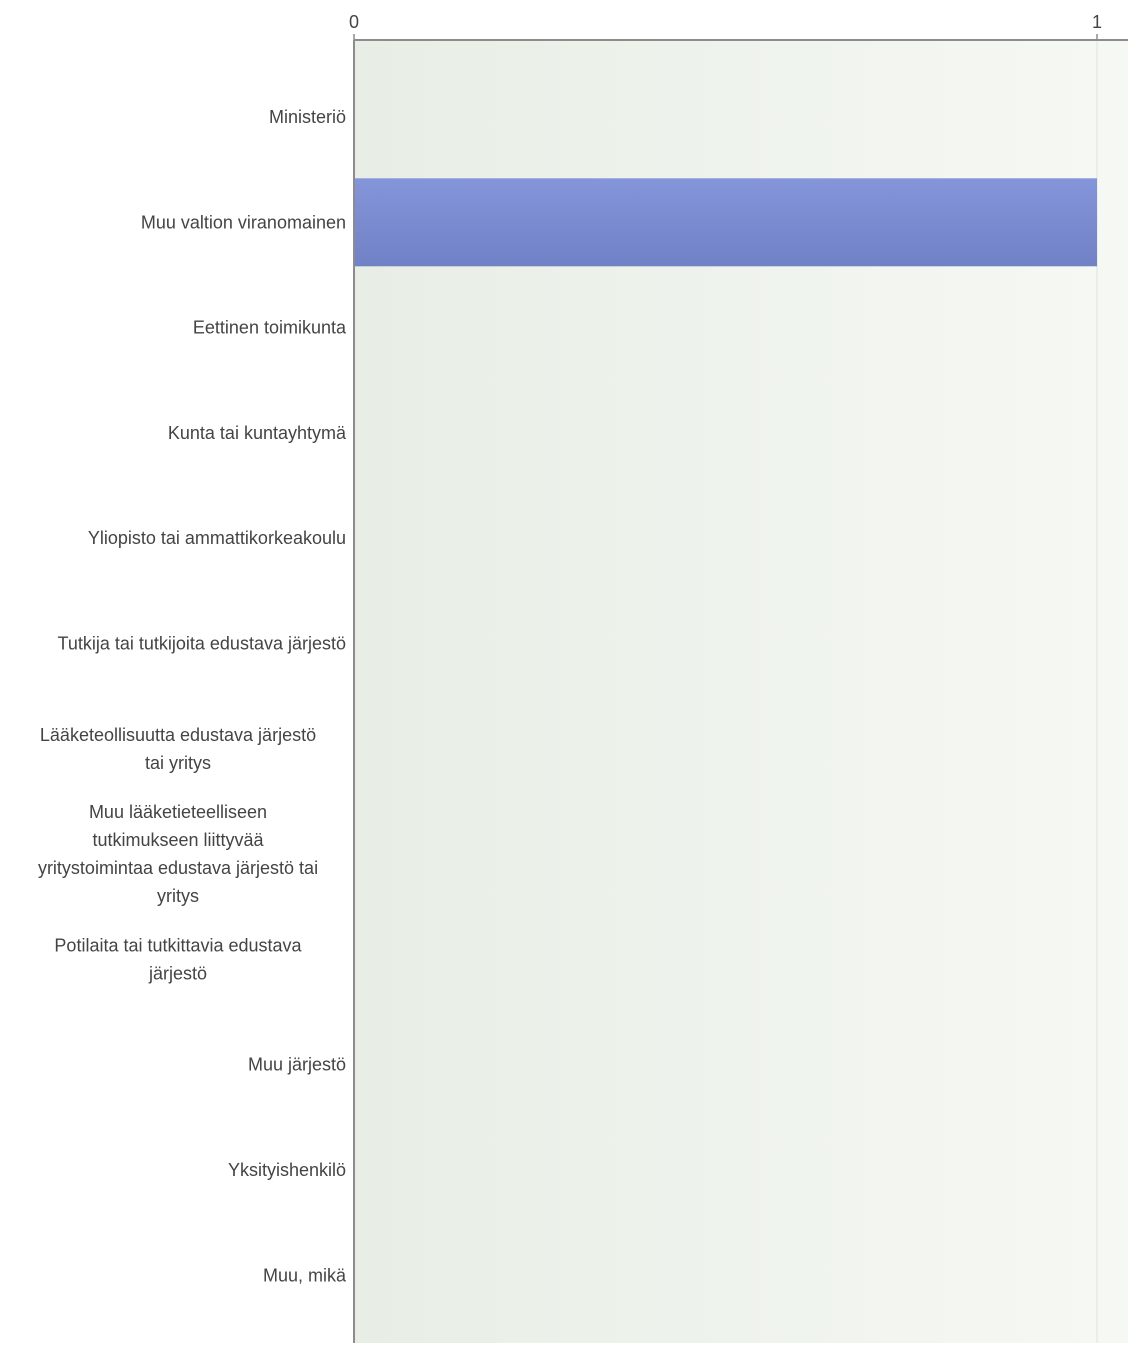  I want to click on category-label: Eettinen toimikunta, so click(270, 328).